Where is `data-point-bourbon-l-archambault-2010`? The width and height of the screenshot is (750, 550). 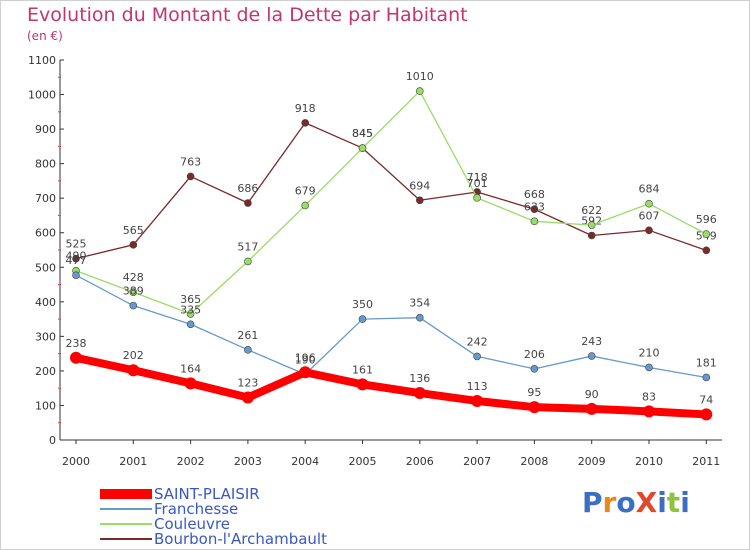
data-point-bourbon-l-archambault-2010 is located at coordinates (649, 230).